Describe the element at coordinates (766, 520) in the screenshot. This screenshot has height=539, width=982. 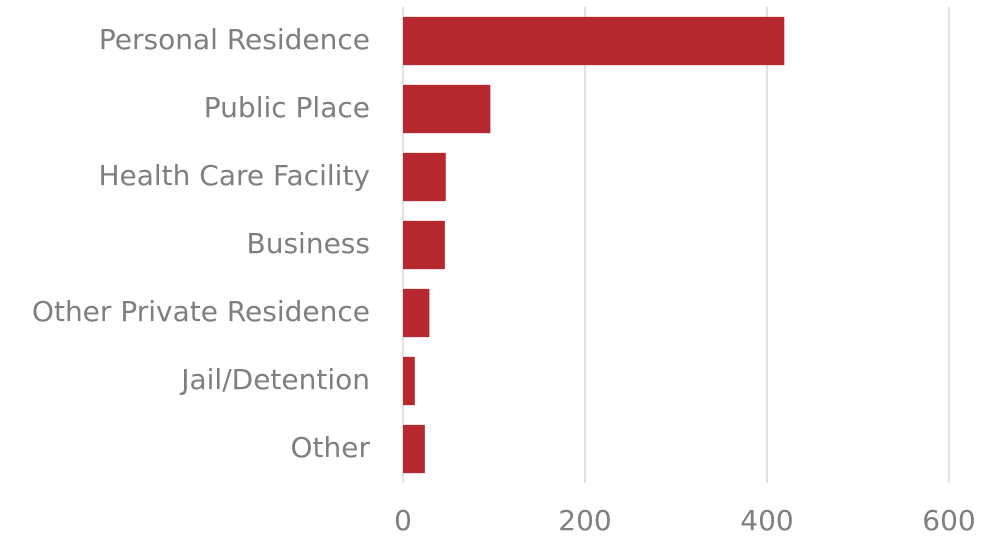
I see `x-tick-label: 400` at that location.